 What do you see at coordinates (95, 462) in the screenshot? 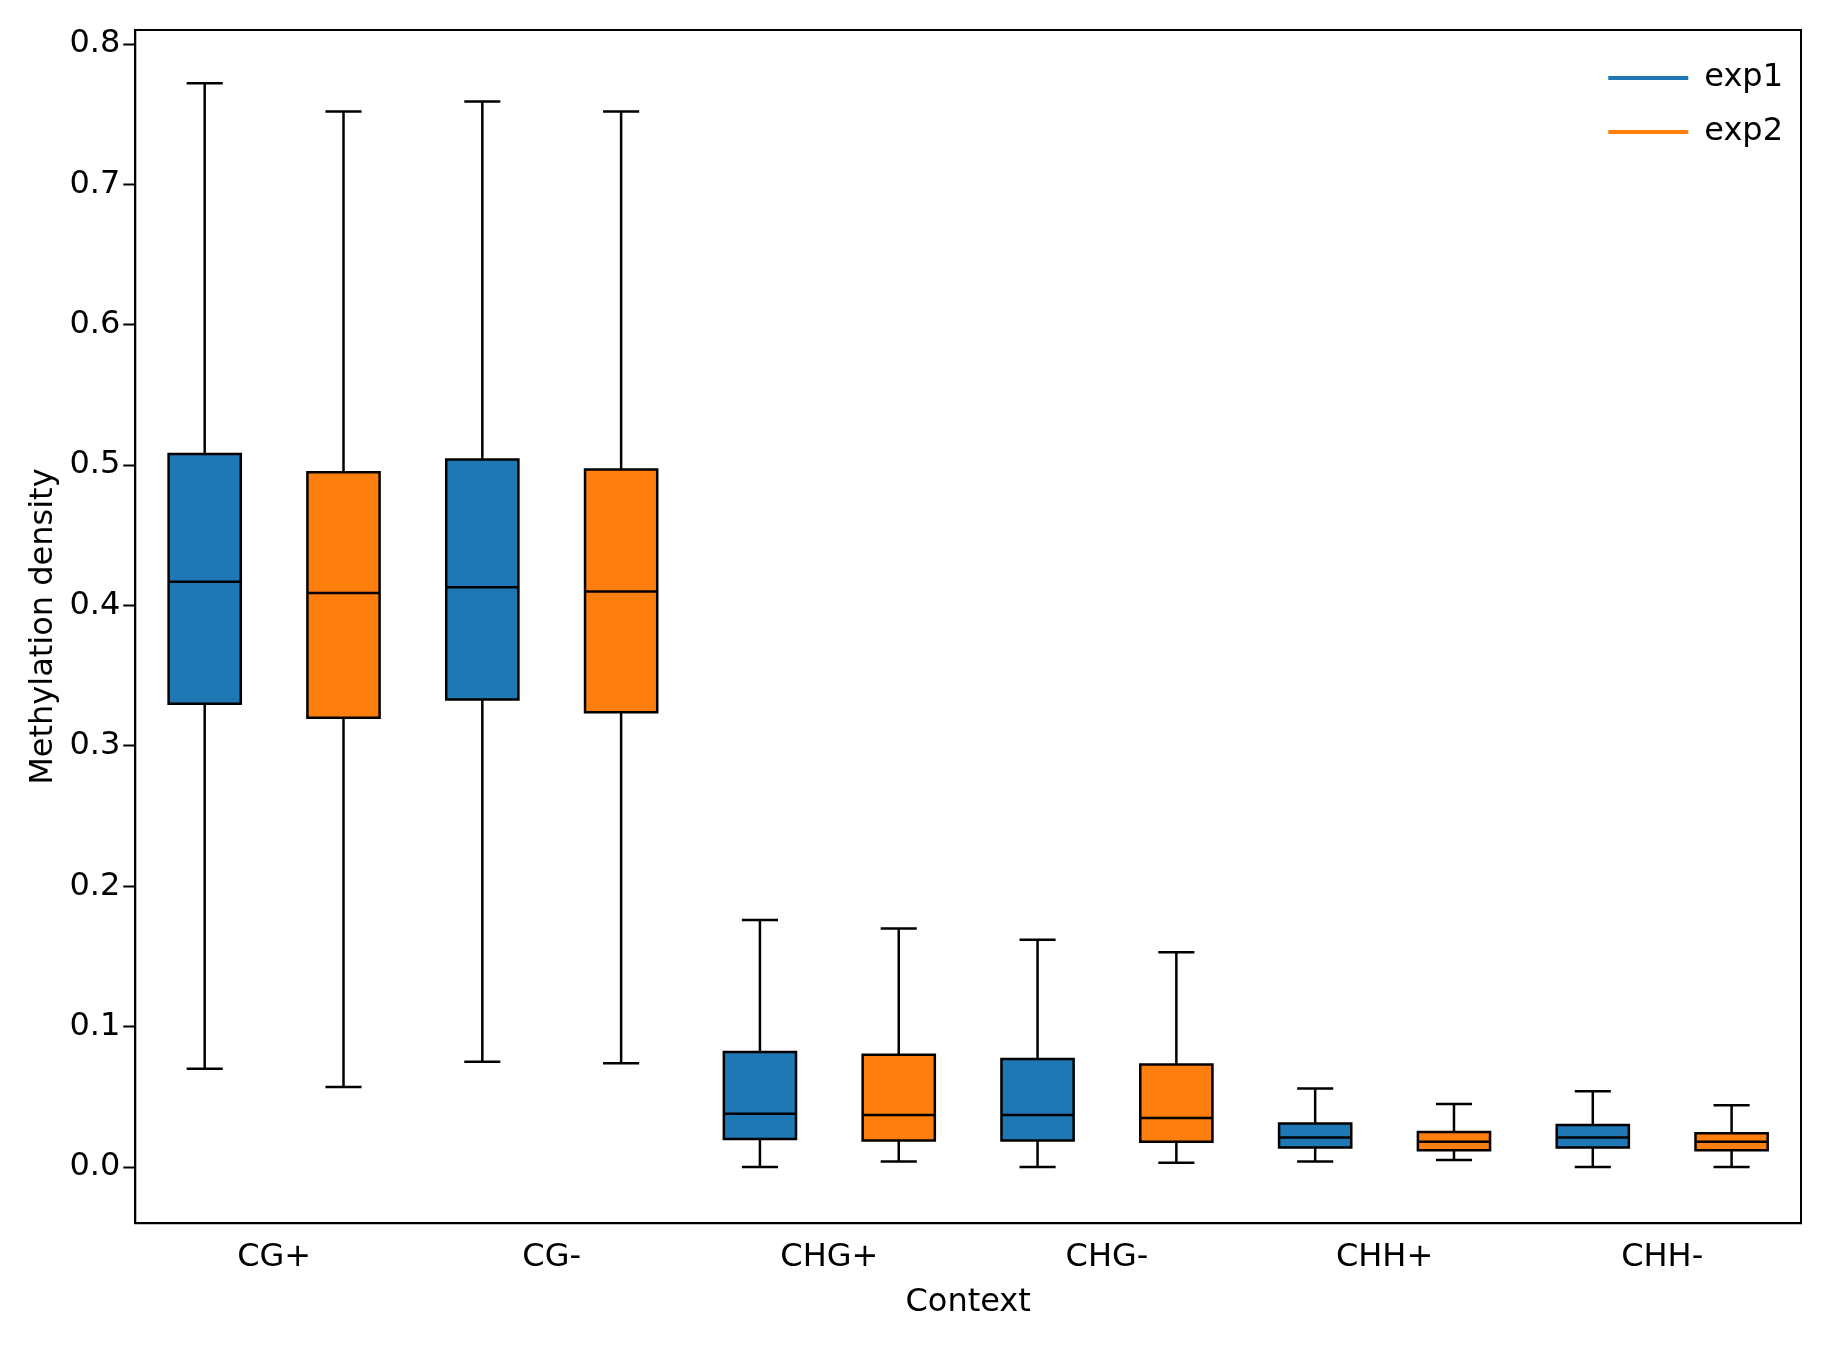
I see `y-tick-label: 0.5` at bounding box center [95, 462].